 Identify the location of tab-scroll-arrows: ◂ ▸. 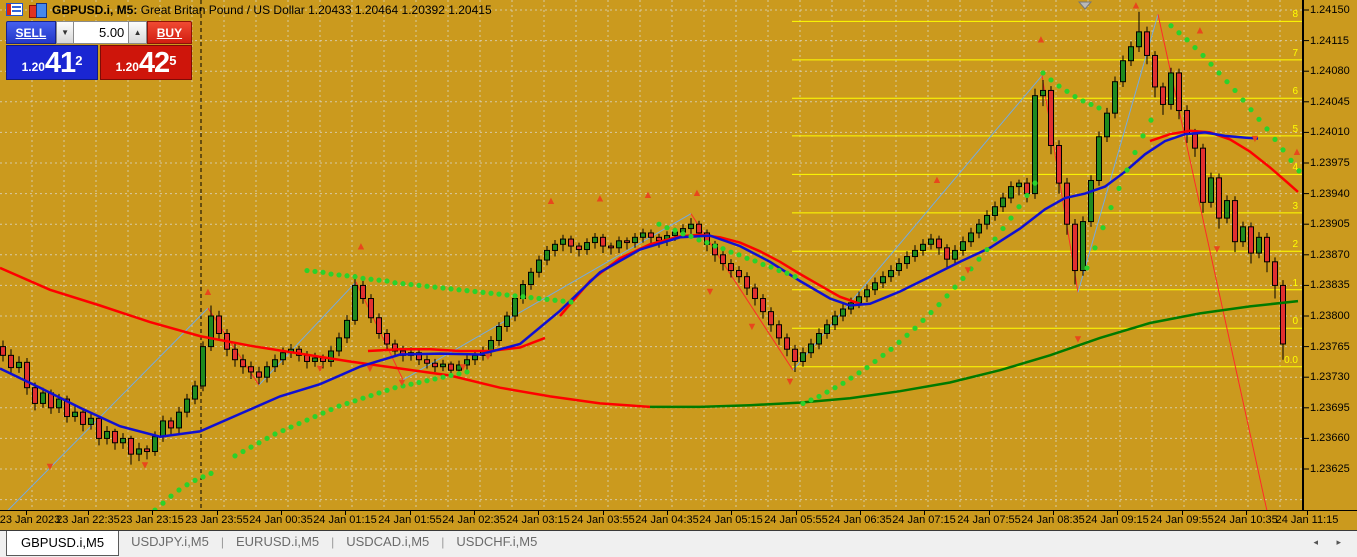
(1331, 542).